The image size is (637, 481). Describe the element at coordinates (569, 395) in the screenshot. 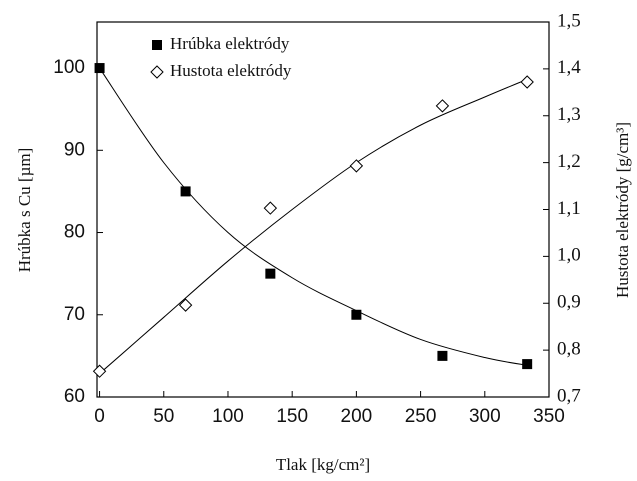

I see `y2-tick-label: 0,7` at that location.